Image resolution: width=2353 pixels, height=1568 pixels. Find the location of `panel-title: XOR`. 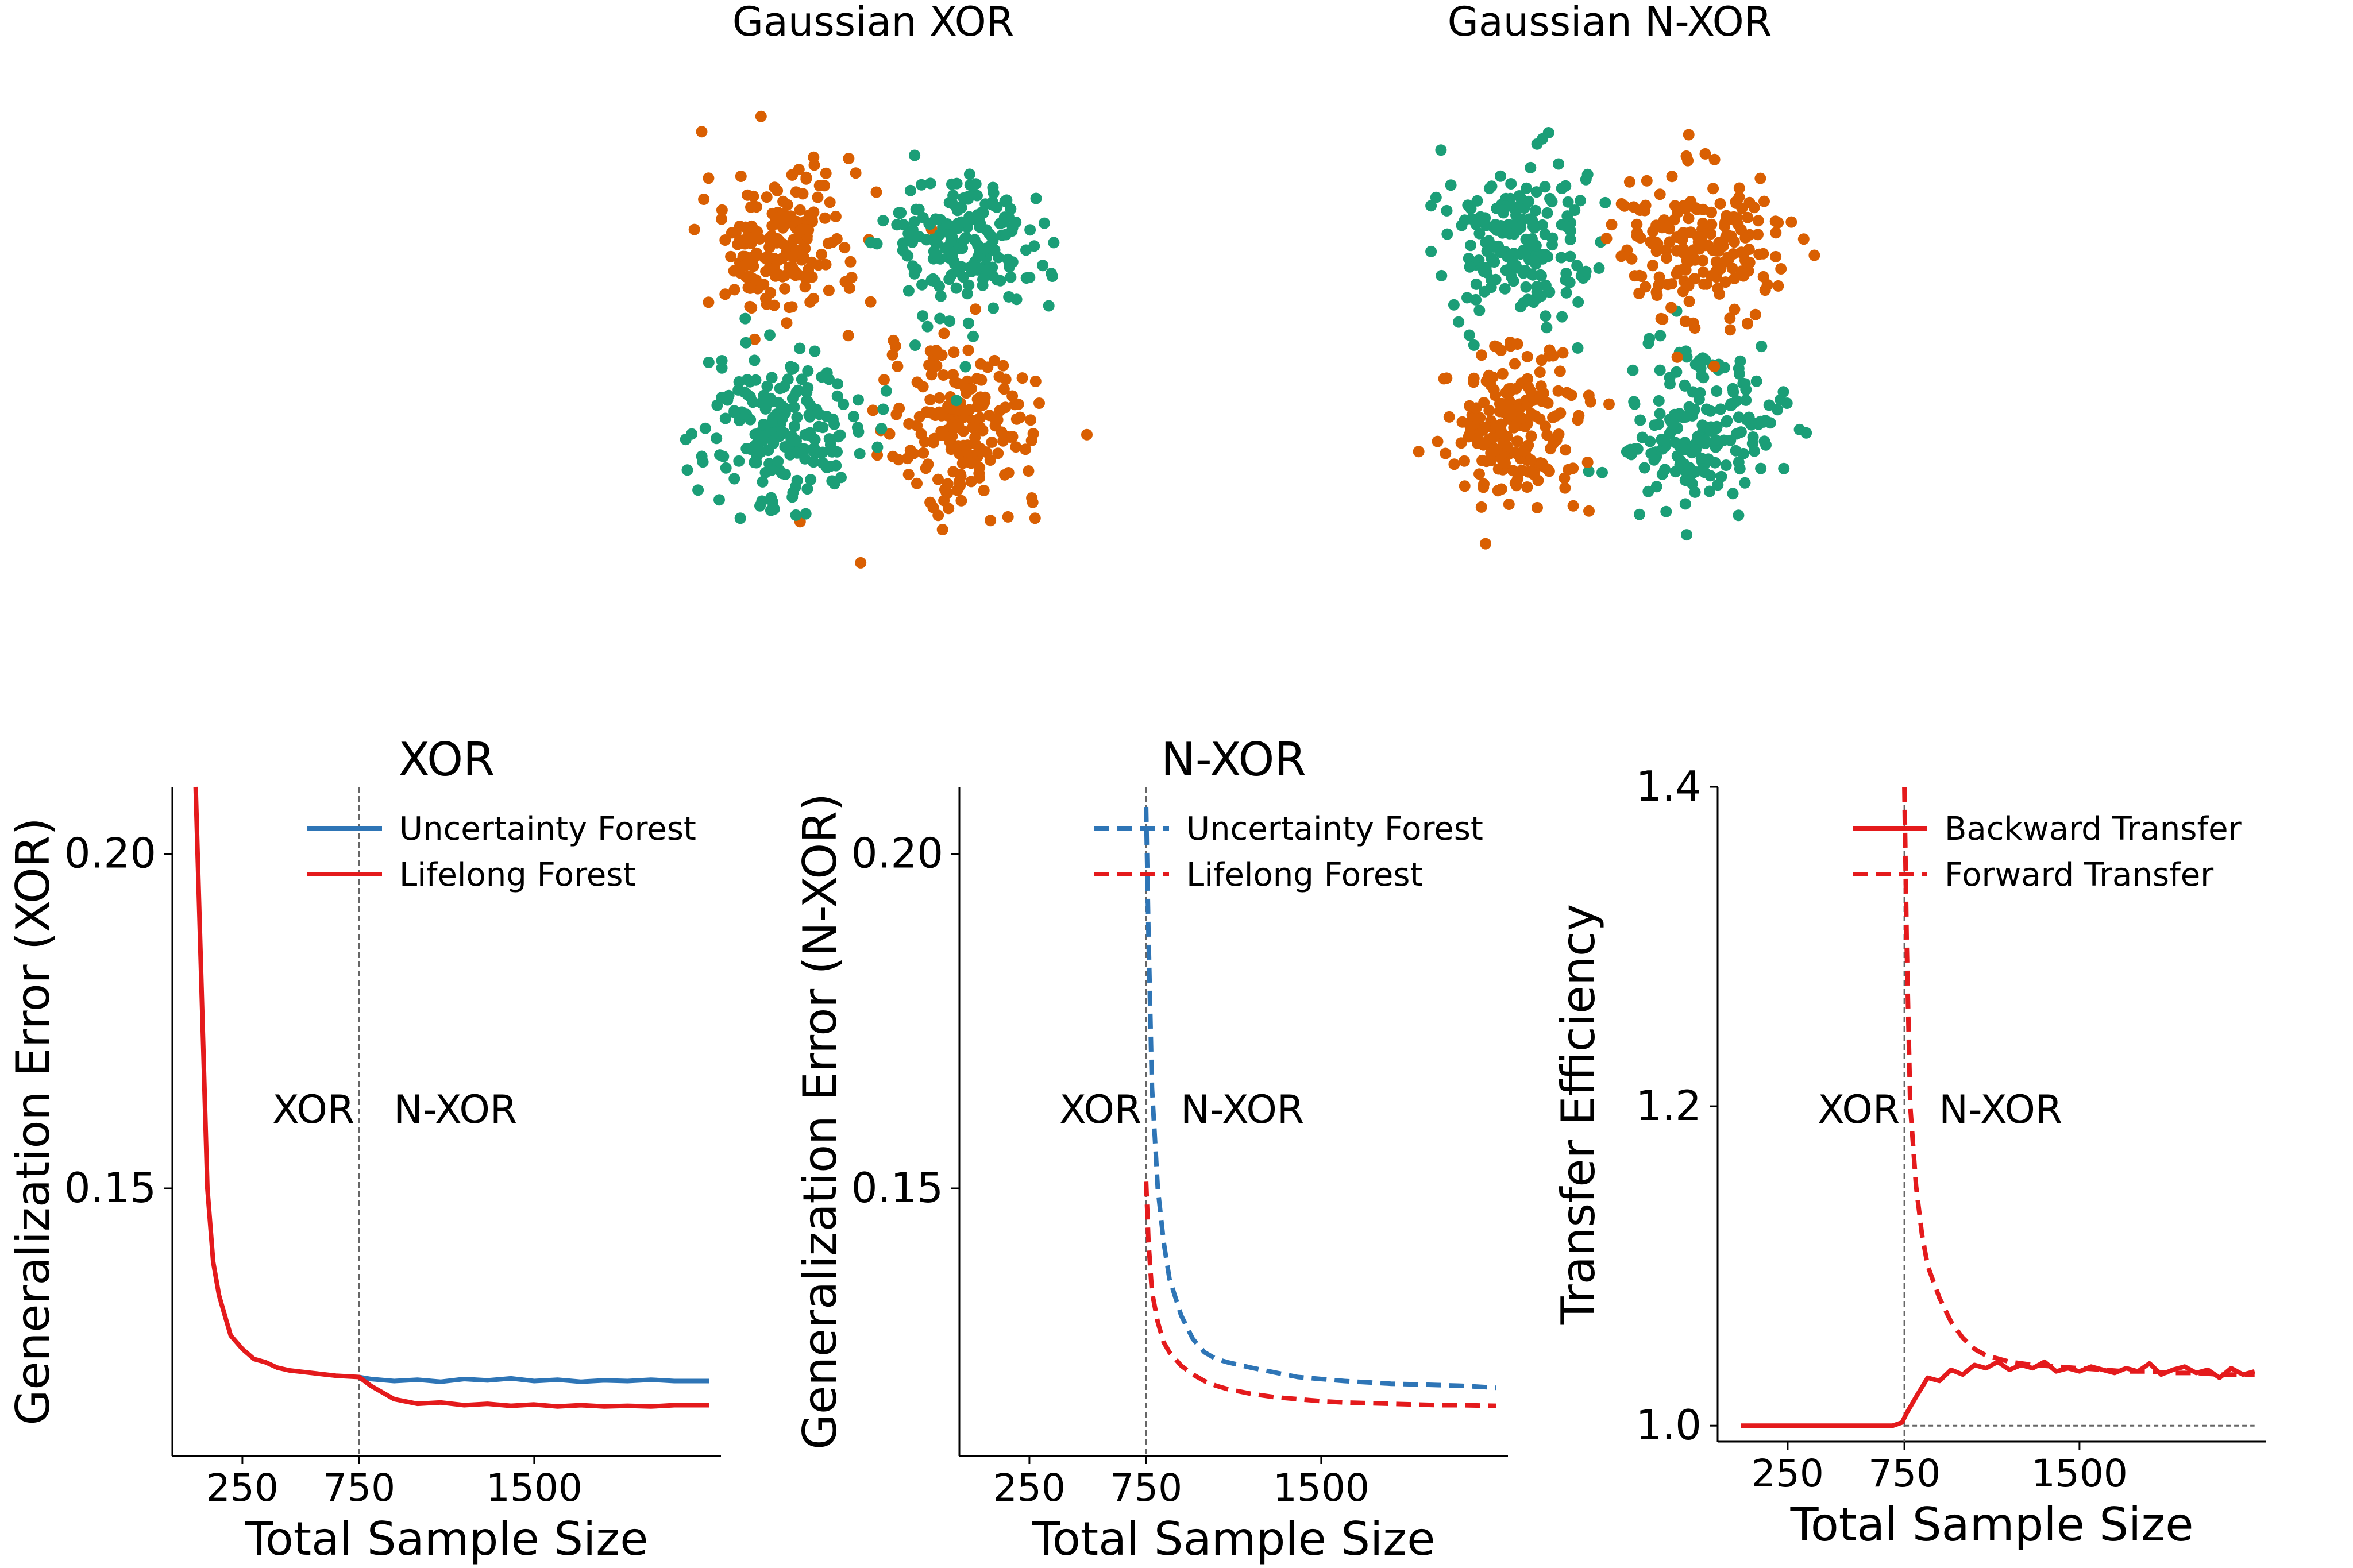

panel-title: XOR is located at coordinates (446, 759).